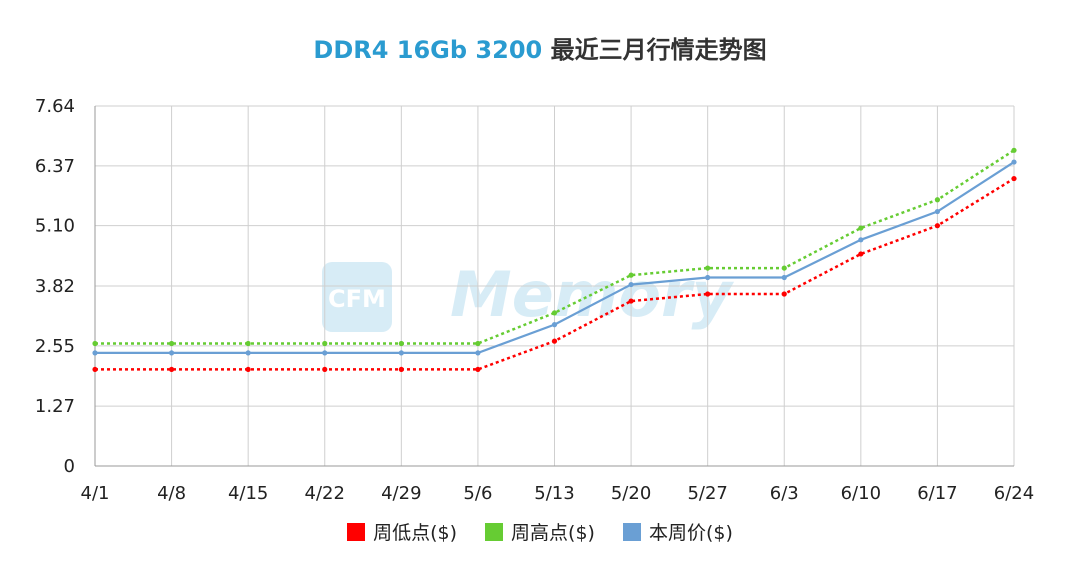 This screenshot has height=577, width=1080. What do you see at coordinates (554, 493) in the screenshot?
I see `x-tick-label: 5/13` at bounding box center [554, 493].